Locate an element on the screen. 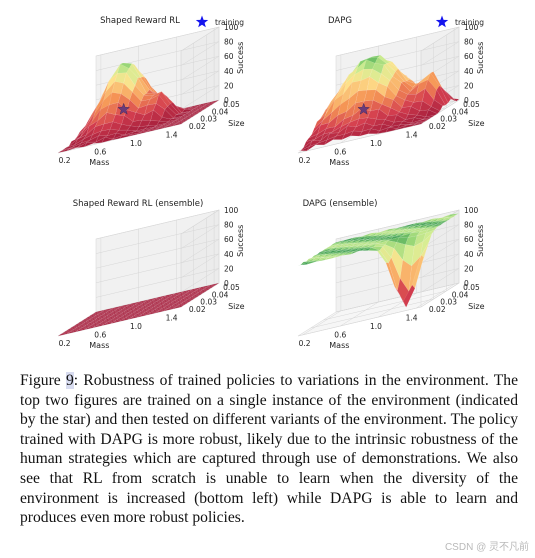  panel-title: Shaped Reward RL is located at coordinates (140, 21).